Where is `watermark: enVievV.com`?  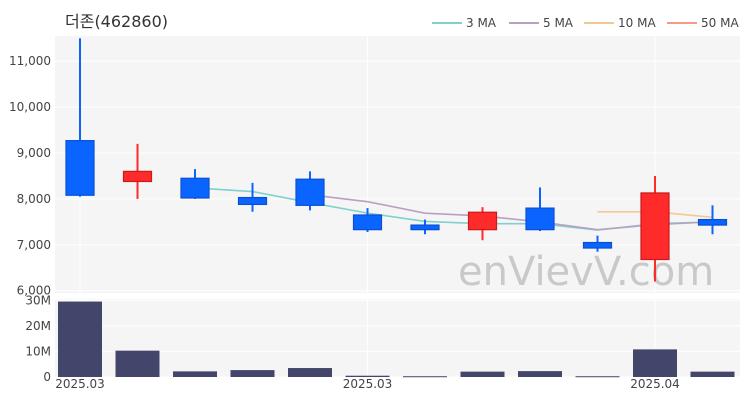 watermark: enVievV.com is located at coordinates (586, 272).